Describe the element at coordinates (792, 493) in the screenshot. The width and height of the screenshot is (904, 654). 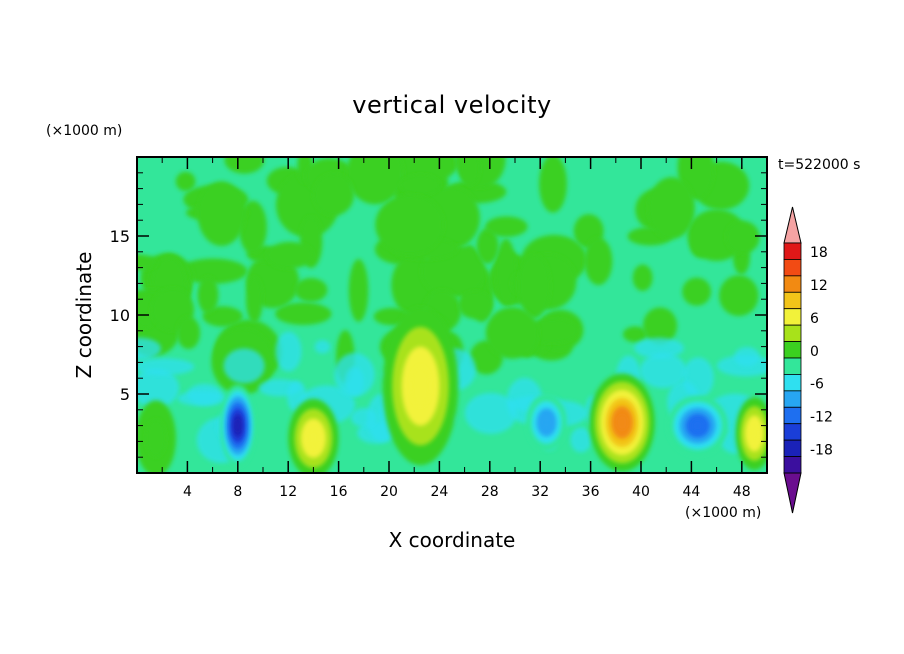
I see `colorbar-bottom-arrow` at that location.